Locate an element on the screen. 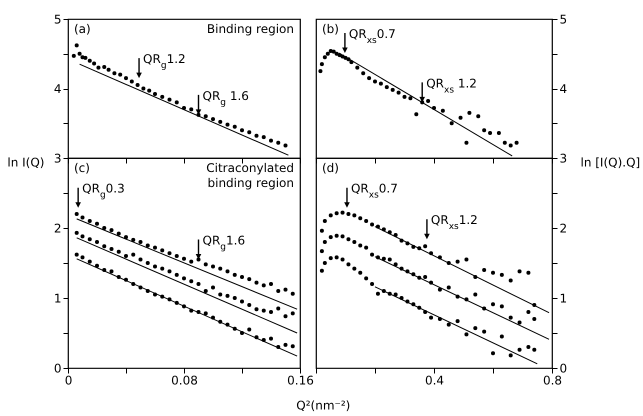  x-tick-label: 0.08 is located at coordinates (184, 381).